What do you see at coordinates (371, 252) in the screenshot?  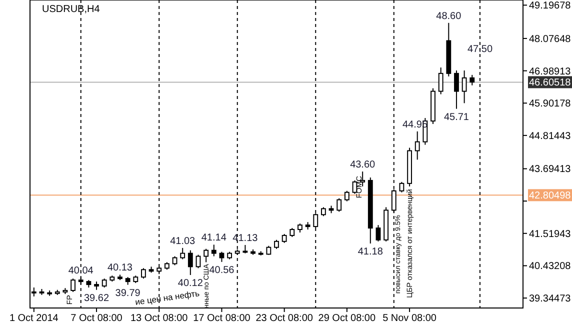 I see `annotation: 41.18` at bounding box center [371, 252].